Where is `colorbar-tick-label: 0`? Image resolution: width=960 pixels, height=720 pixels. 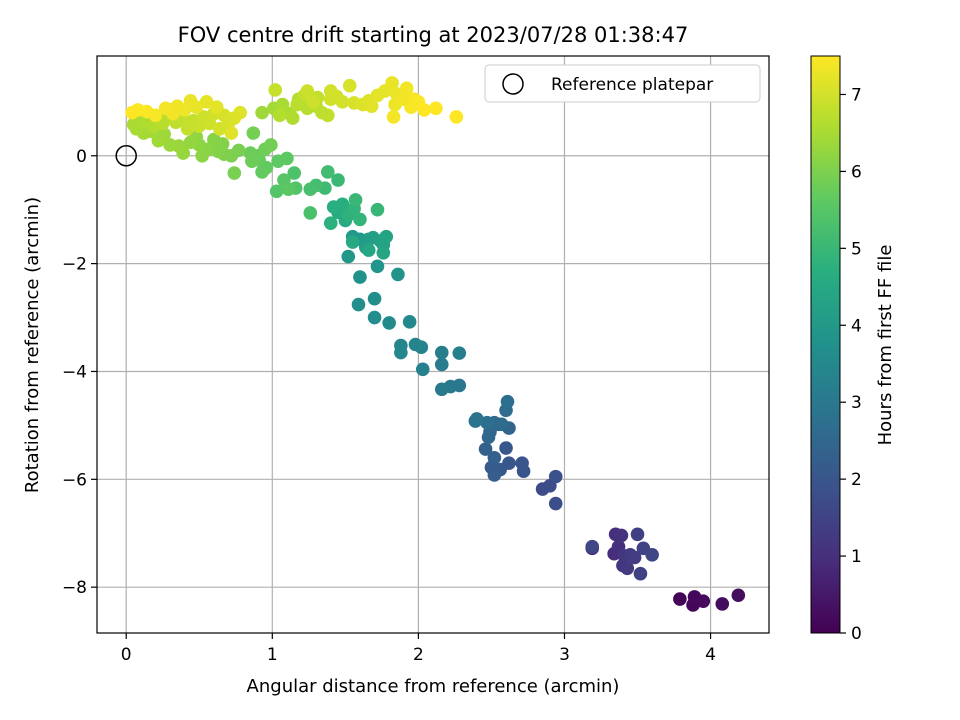
colorbar-tick-label: 0 is located at coordinates (856, 634).